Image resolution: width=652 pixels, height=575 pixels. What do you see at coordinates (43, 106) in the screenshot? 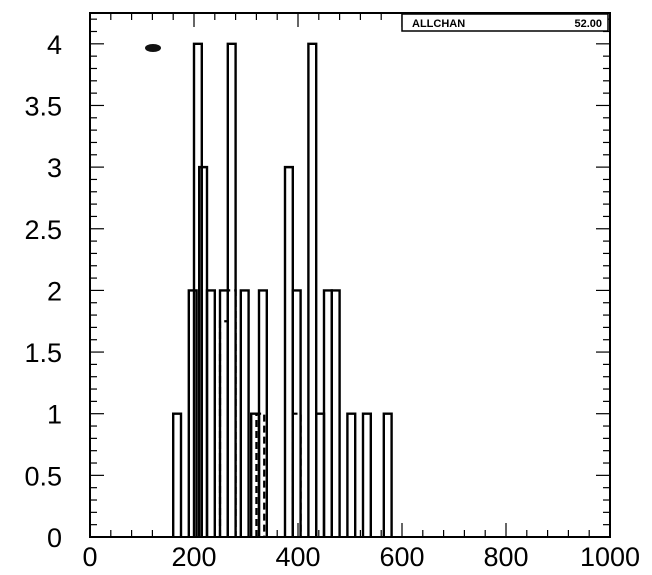
I see `y-tick-label: 3.5` at bounding box center [43, 106].